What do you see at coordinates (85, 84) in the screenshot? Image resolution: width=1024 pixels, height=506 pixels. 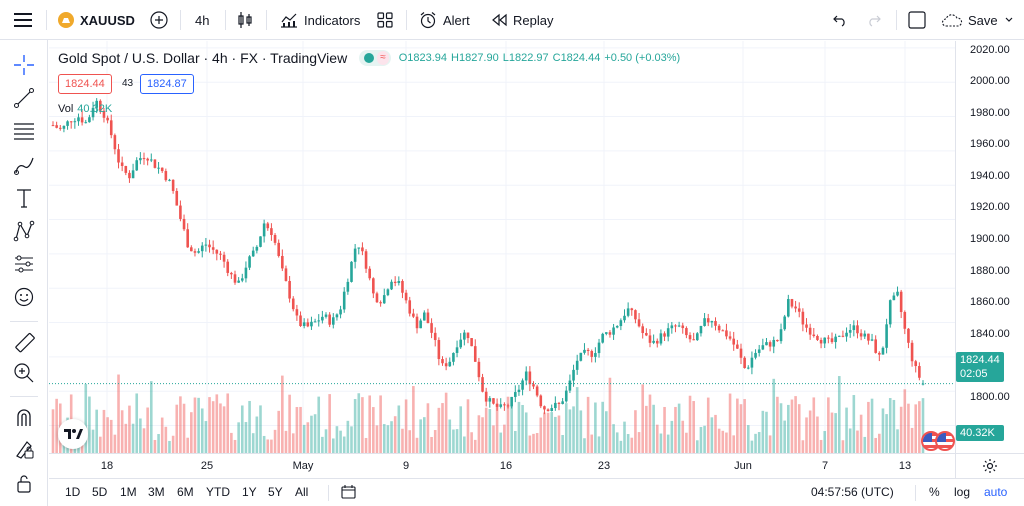 I see `sell-price-button: 1824.44` at bounding box center [85, 84].